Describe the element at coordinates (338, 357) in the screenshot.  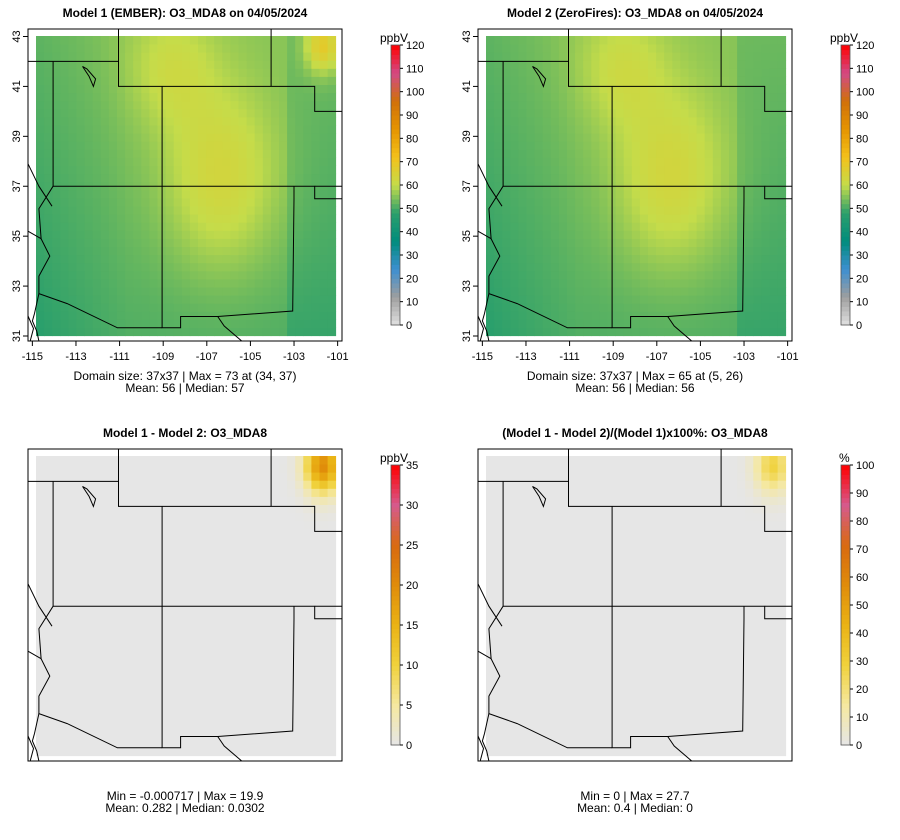
I see `x-tick-label: -101` at that location.